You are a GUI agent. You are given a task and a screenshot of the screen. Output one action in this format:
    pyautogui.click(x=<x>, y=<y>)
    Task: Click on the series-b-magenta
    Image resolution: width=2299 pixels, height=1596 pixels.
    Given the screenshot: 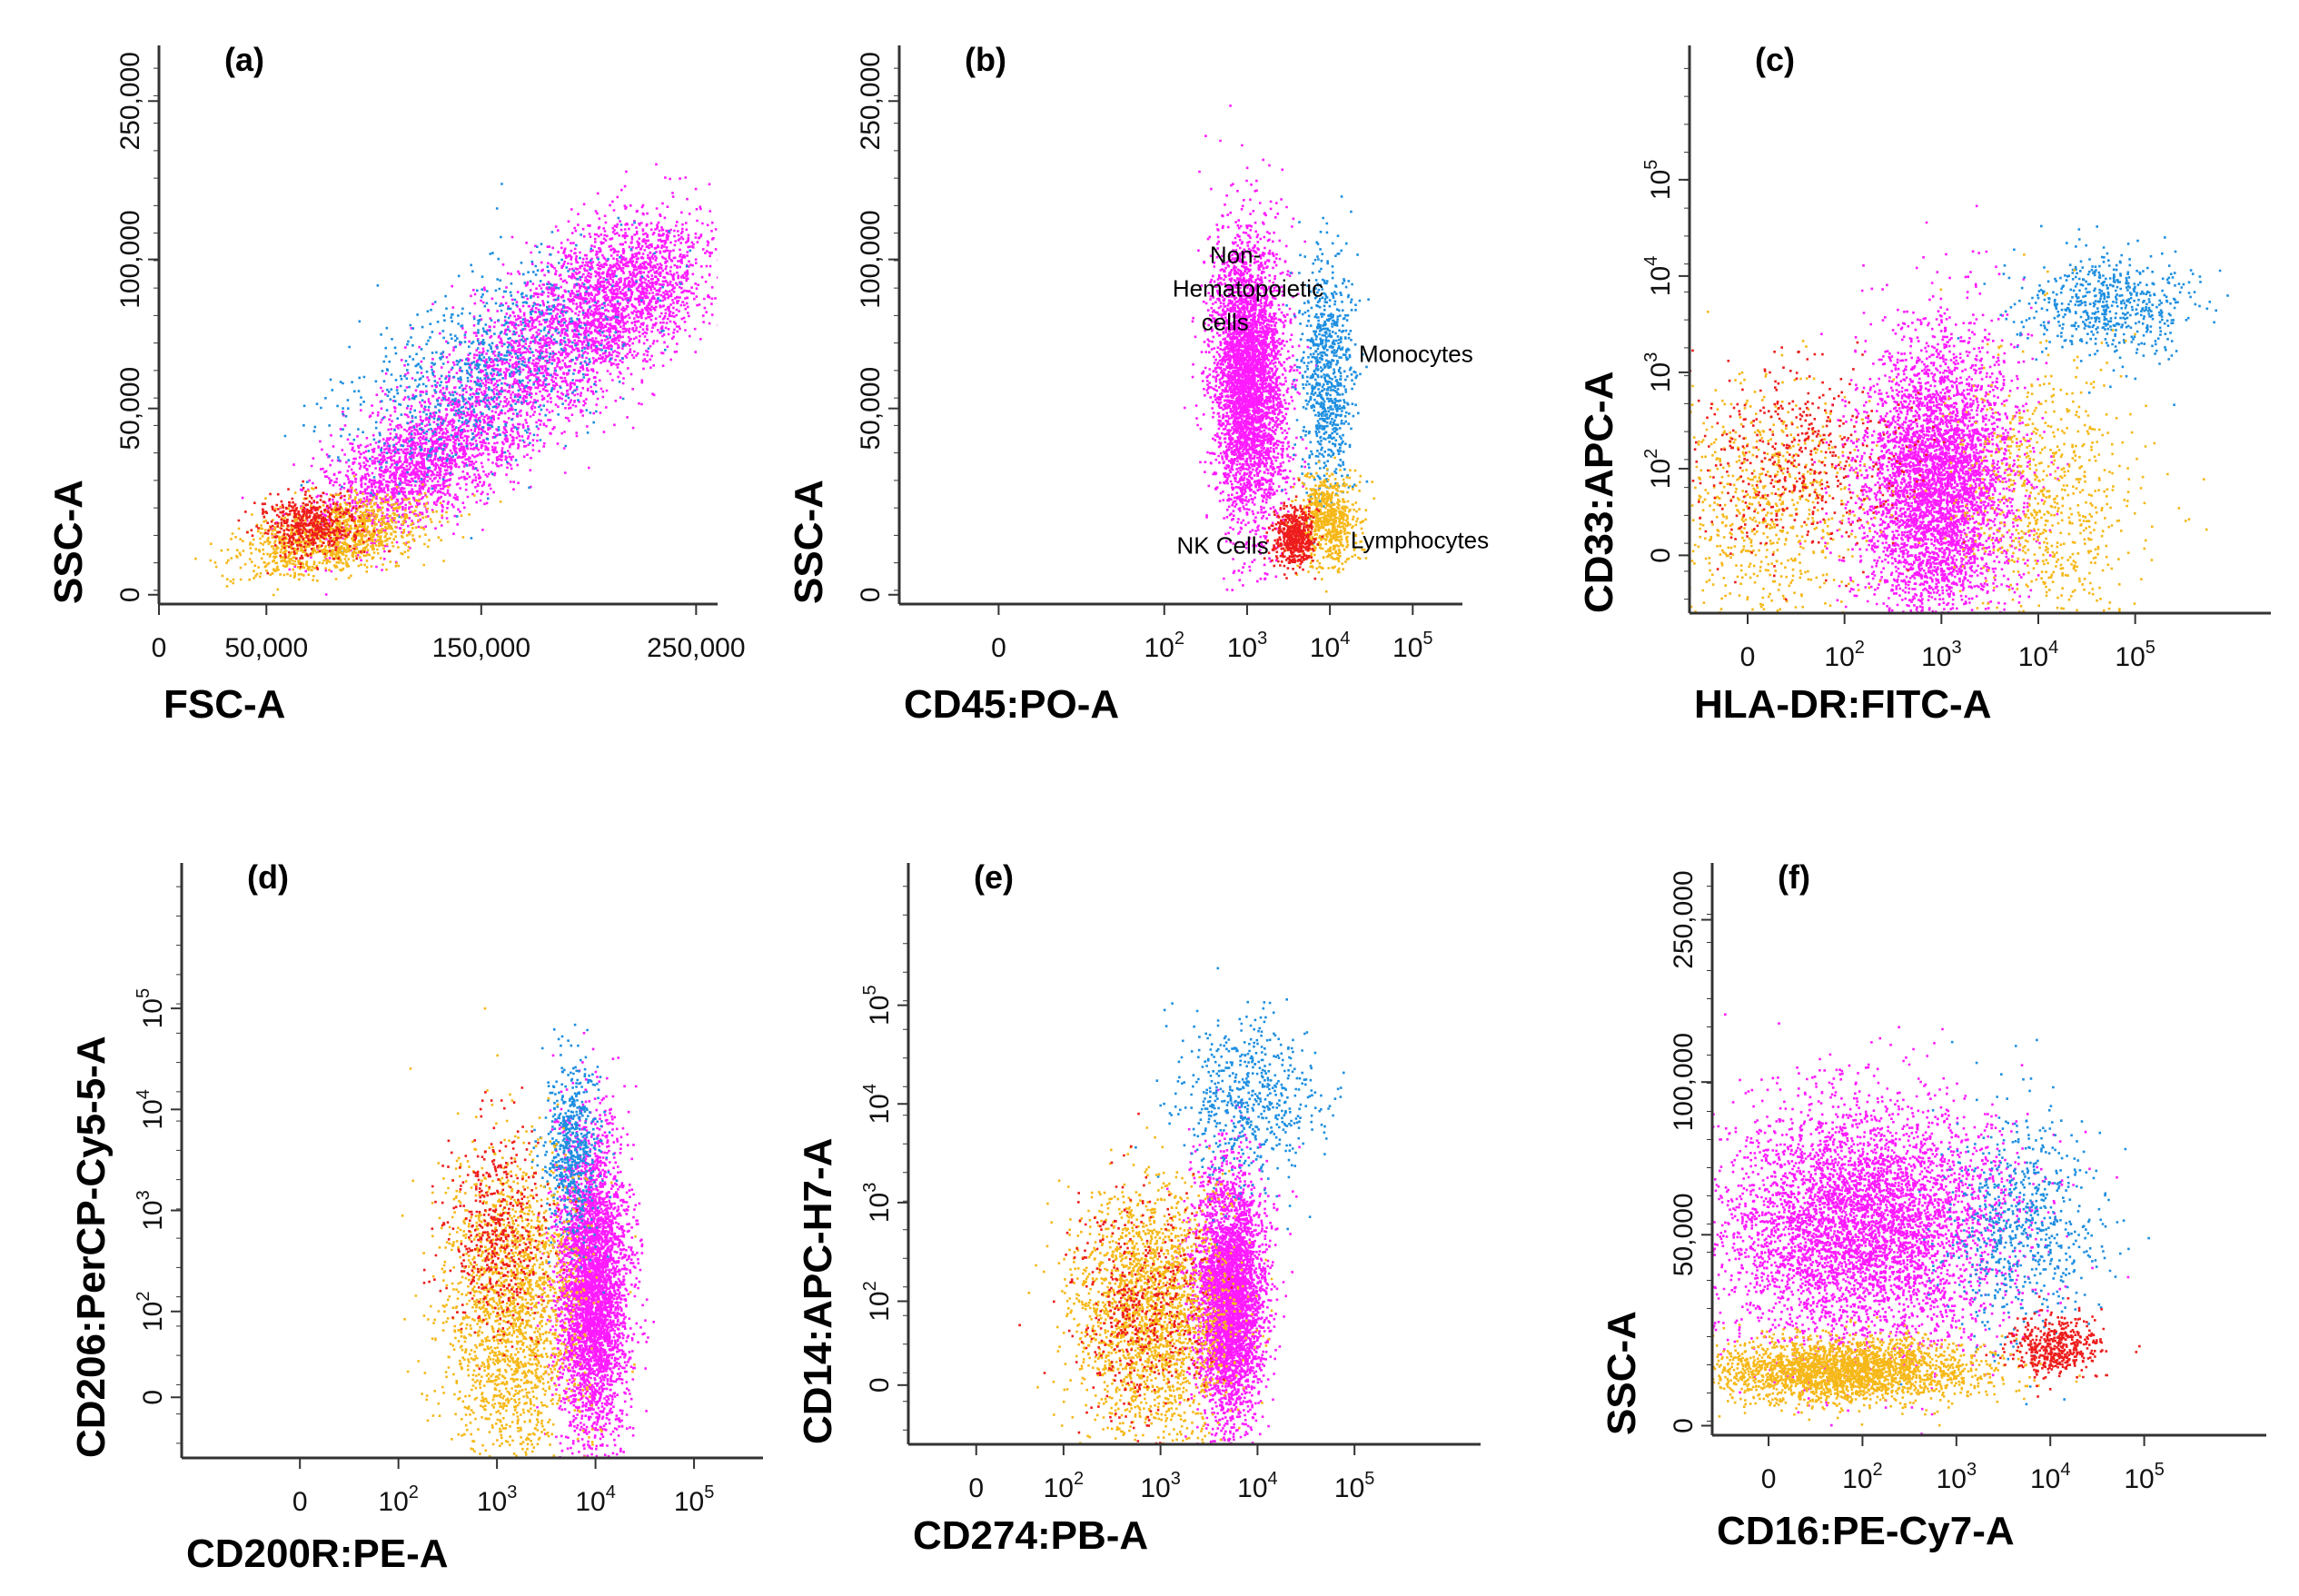 What is the action you would take?
    pyautogui.click(x=1252, y=354)
    